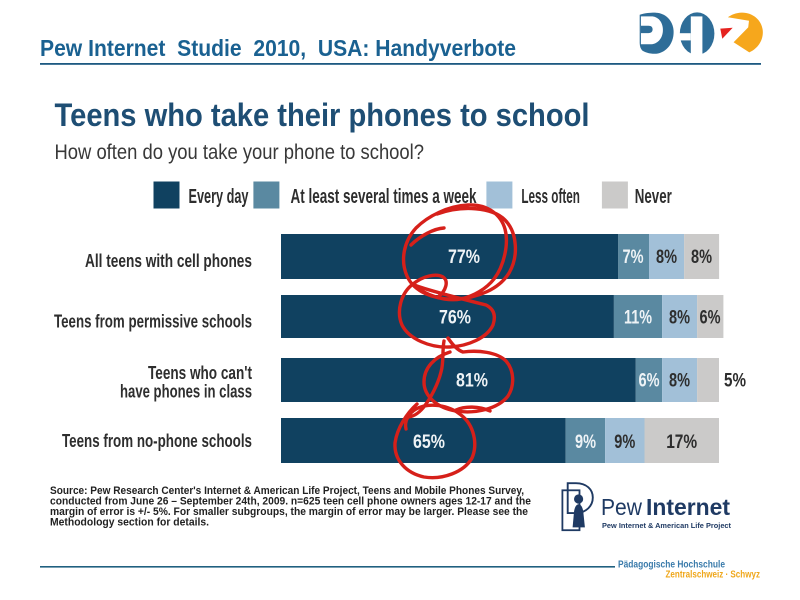 Image resolution: width=800 pixels, height=600 pixels. Describe the element at coordinates (681, 442) in the screenshot. I see `svg-text: 17%` at that location.